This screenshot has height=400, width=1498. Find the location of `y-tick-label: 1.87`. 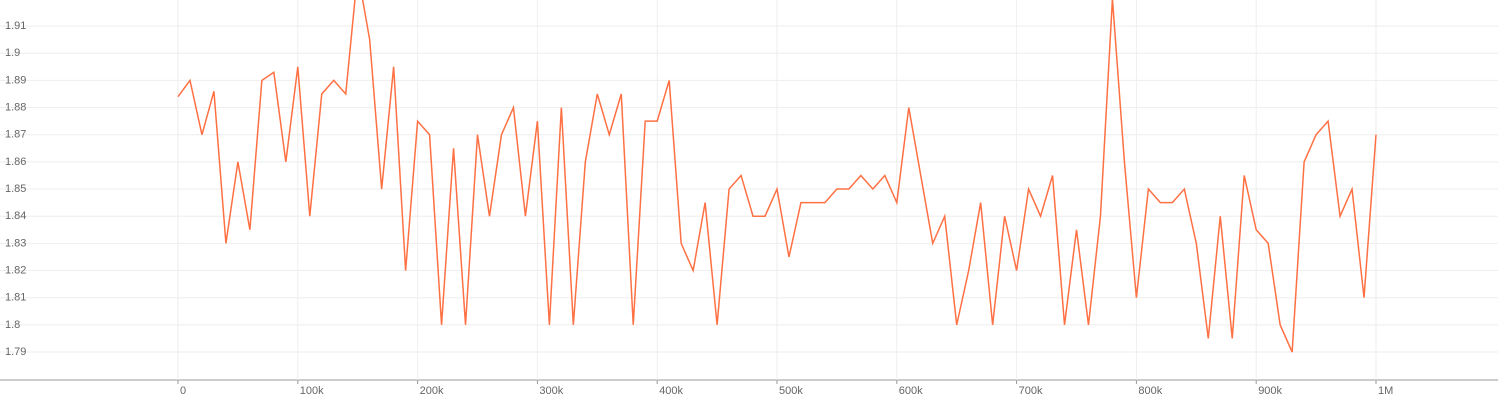

y-tick-label: 1.87 is located at coordinates (15, 135).